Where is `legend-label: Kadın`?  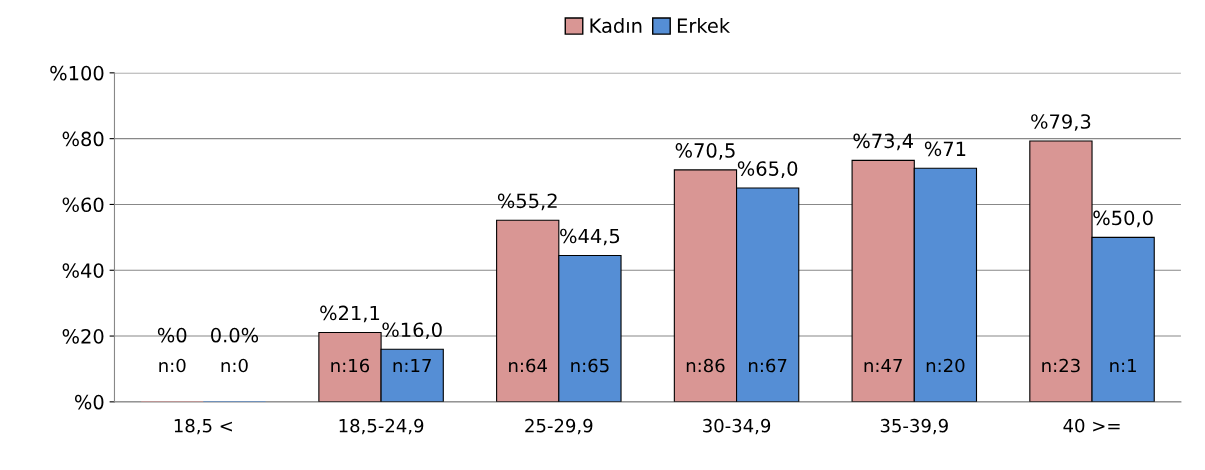
legend-label: Kadın is located at coordinates (616, 25).